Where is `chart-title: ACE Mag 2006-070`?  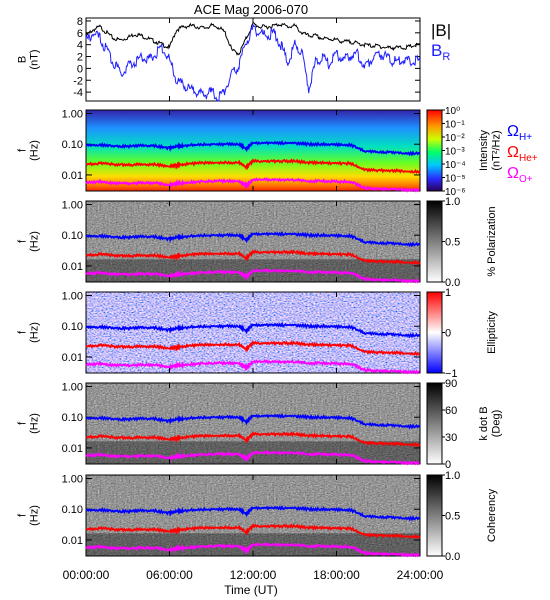
chart-title: ACE Mag 2006-070 is located at coordinates (251, 9).